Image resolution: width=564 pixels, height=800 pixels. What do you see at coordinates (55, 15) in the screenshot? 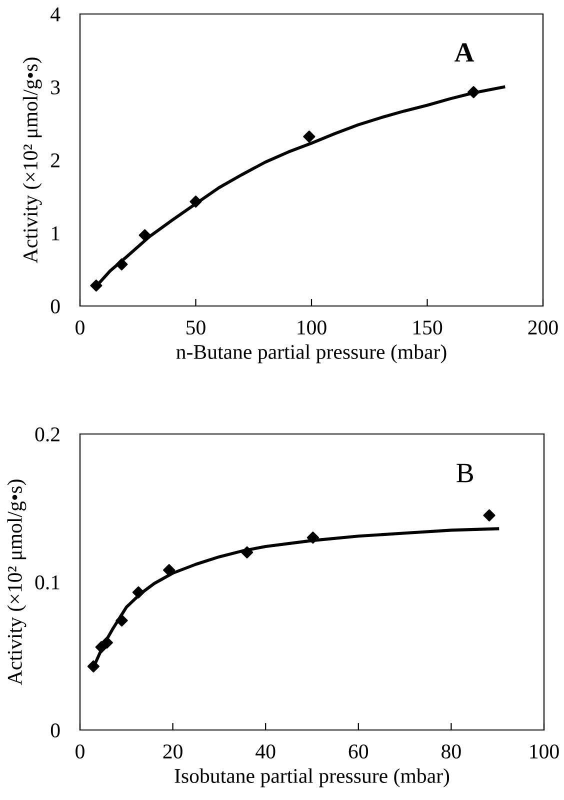
I see `y-tick-label: 4` at bounding box center [55, 15].